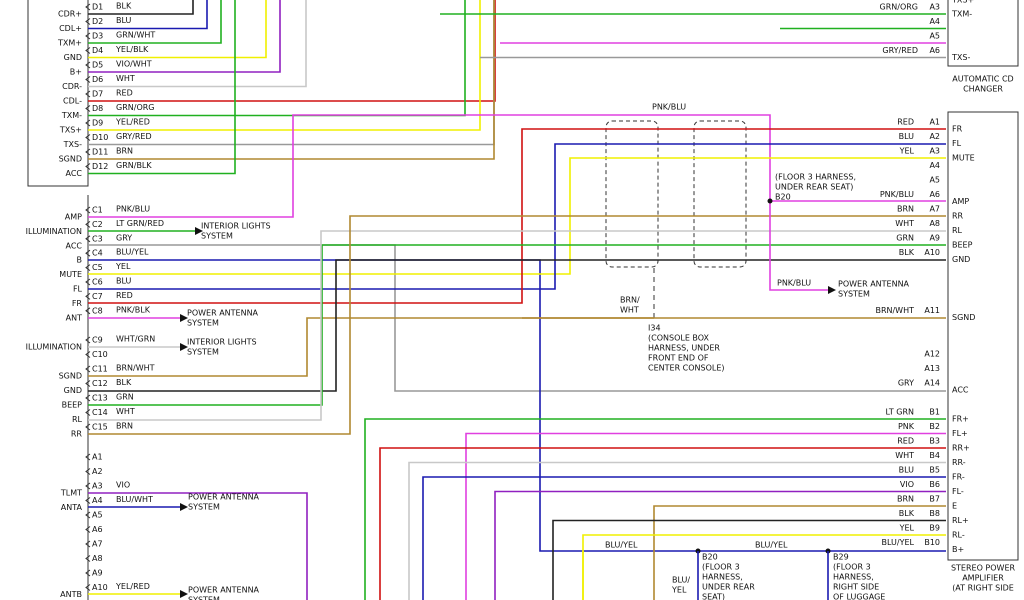 This screenshot has height=600, width=1024. I want to click on pin-label: C7, so click(97, 296).